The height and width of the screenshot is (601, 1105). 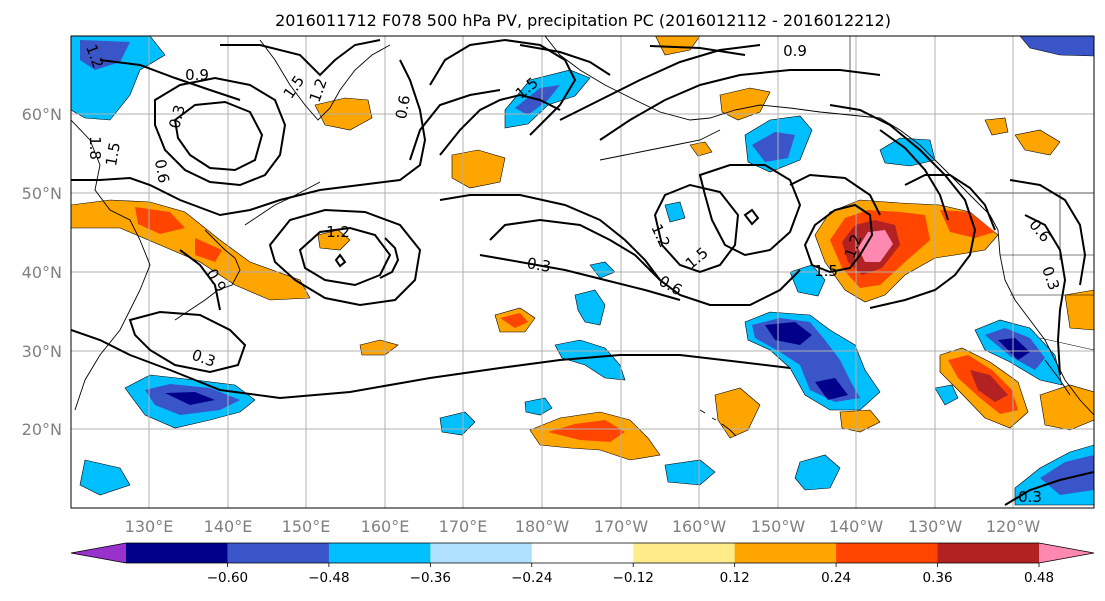 I want to click on lon-label: 160°W, so click(x=699, y=526).